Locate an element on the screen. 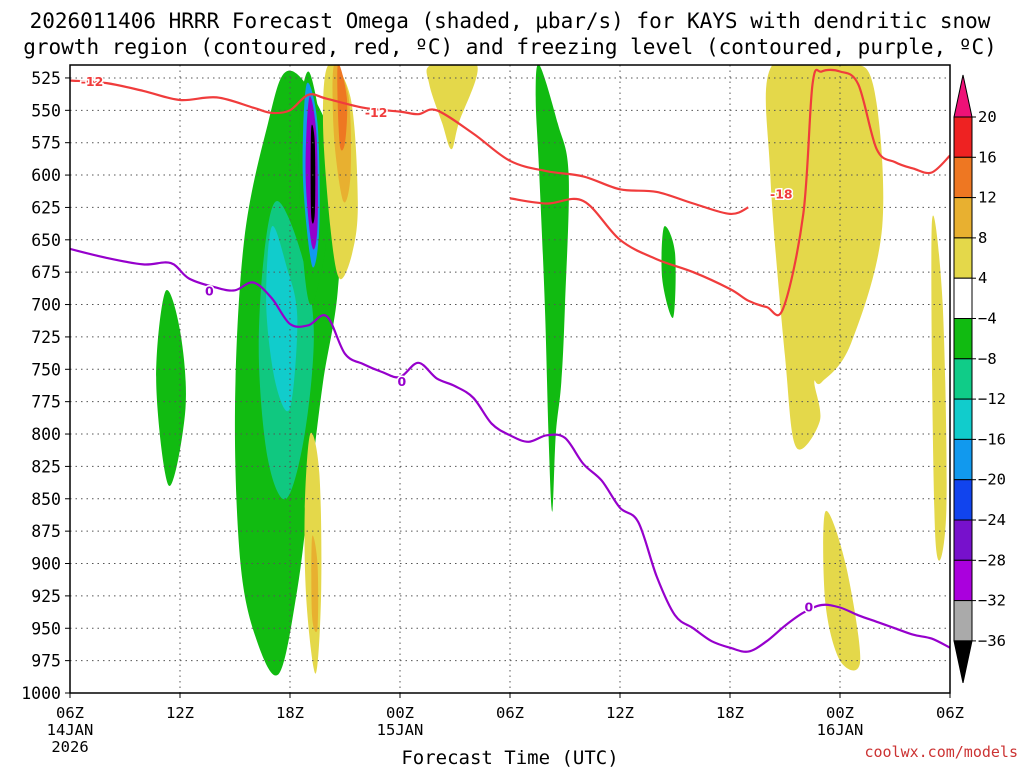 This screenshot has width=1024, height=768. x-tick-date-label: 15JAN is located at coordinates (400, 730).